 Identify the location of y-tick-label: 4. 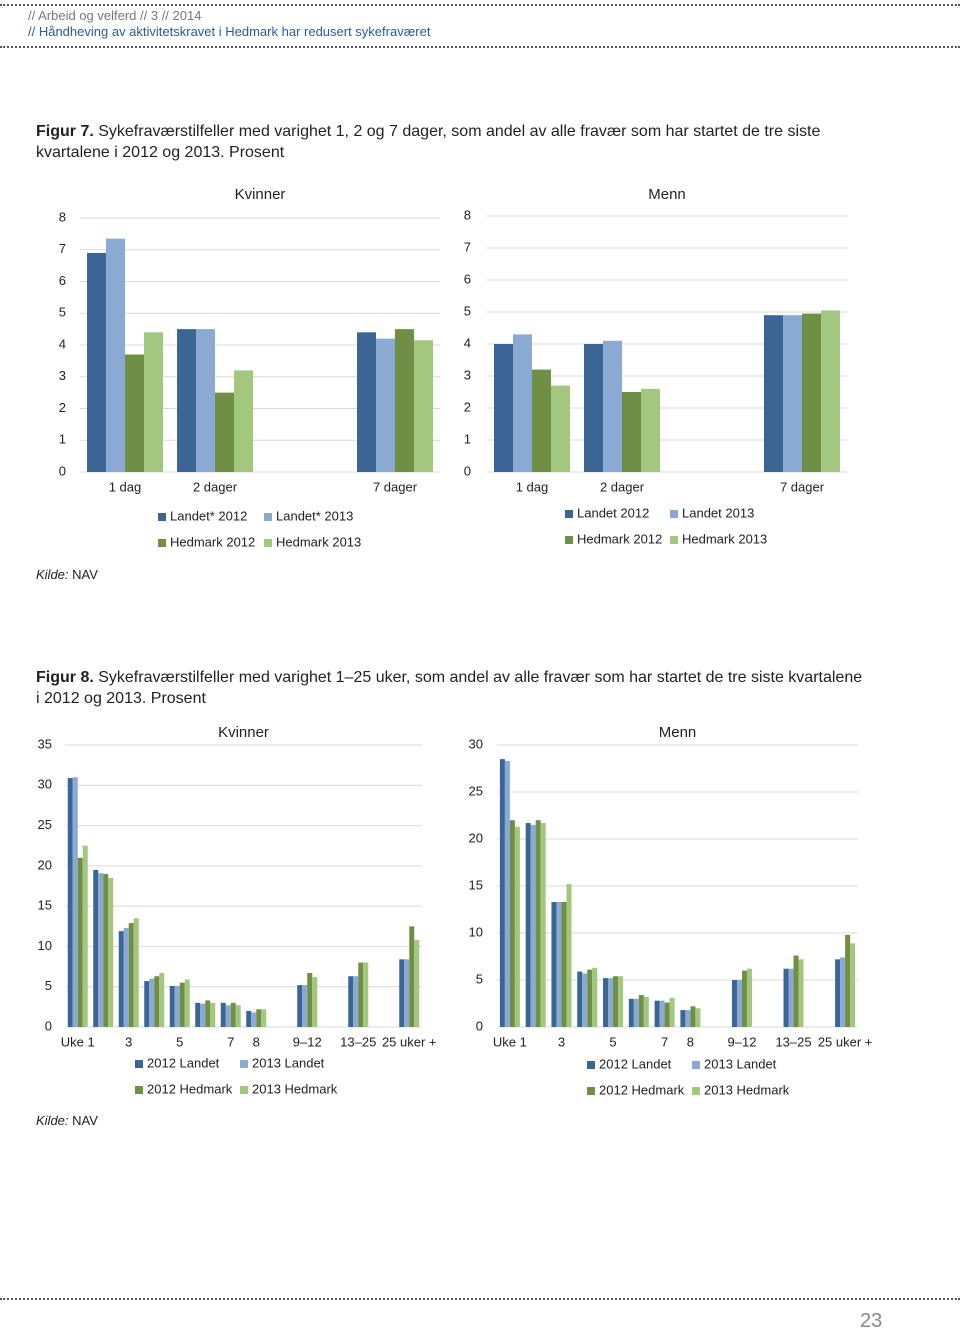
(467, 342).